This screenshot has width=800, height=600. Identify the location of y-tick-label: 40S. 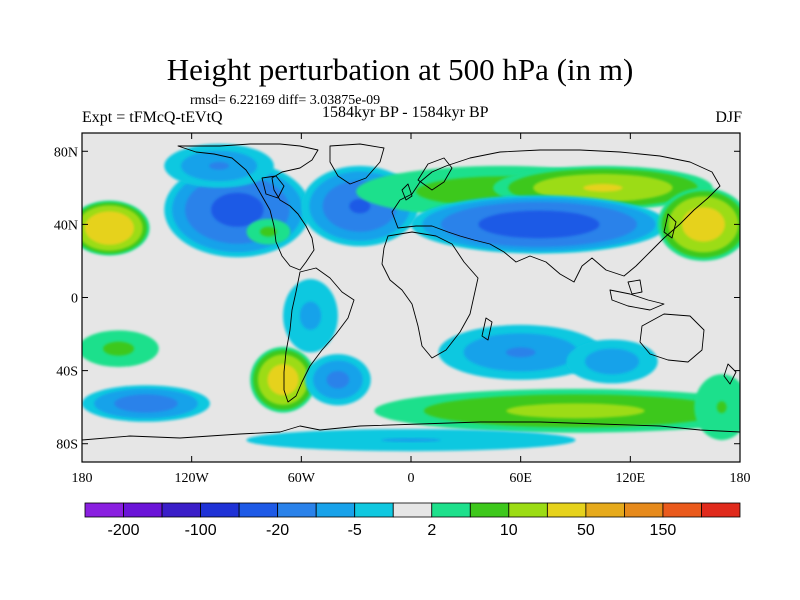
(67, 372).